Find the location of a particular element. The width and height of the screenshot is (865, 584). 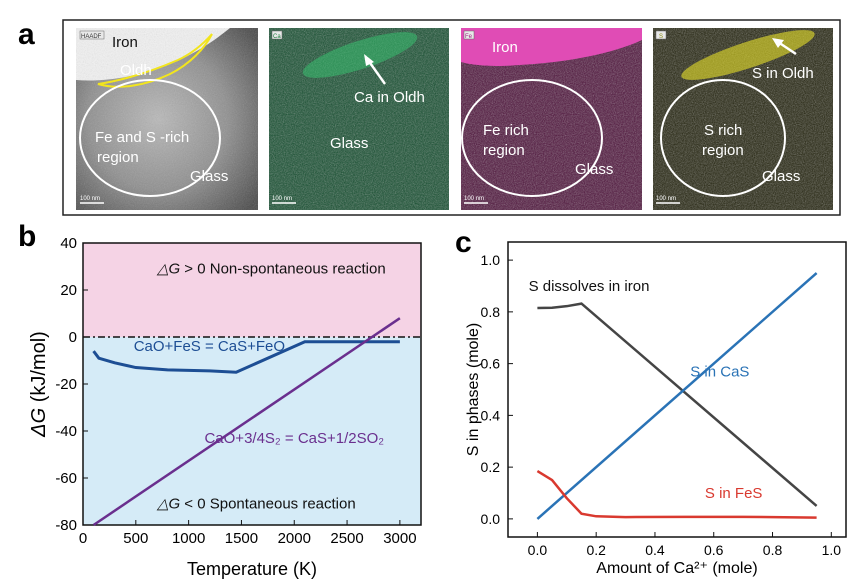

chart-c-series is located at coordinates (677, 396).